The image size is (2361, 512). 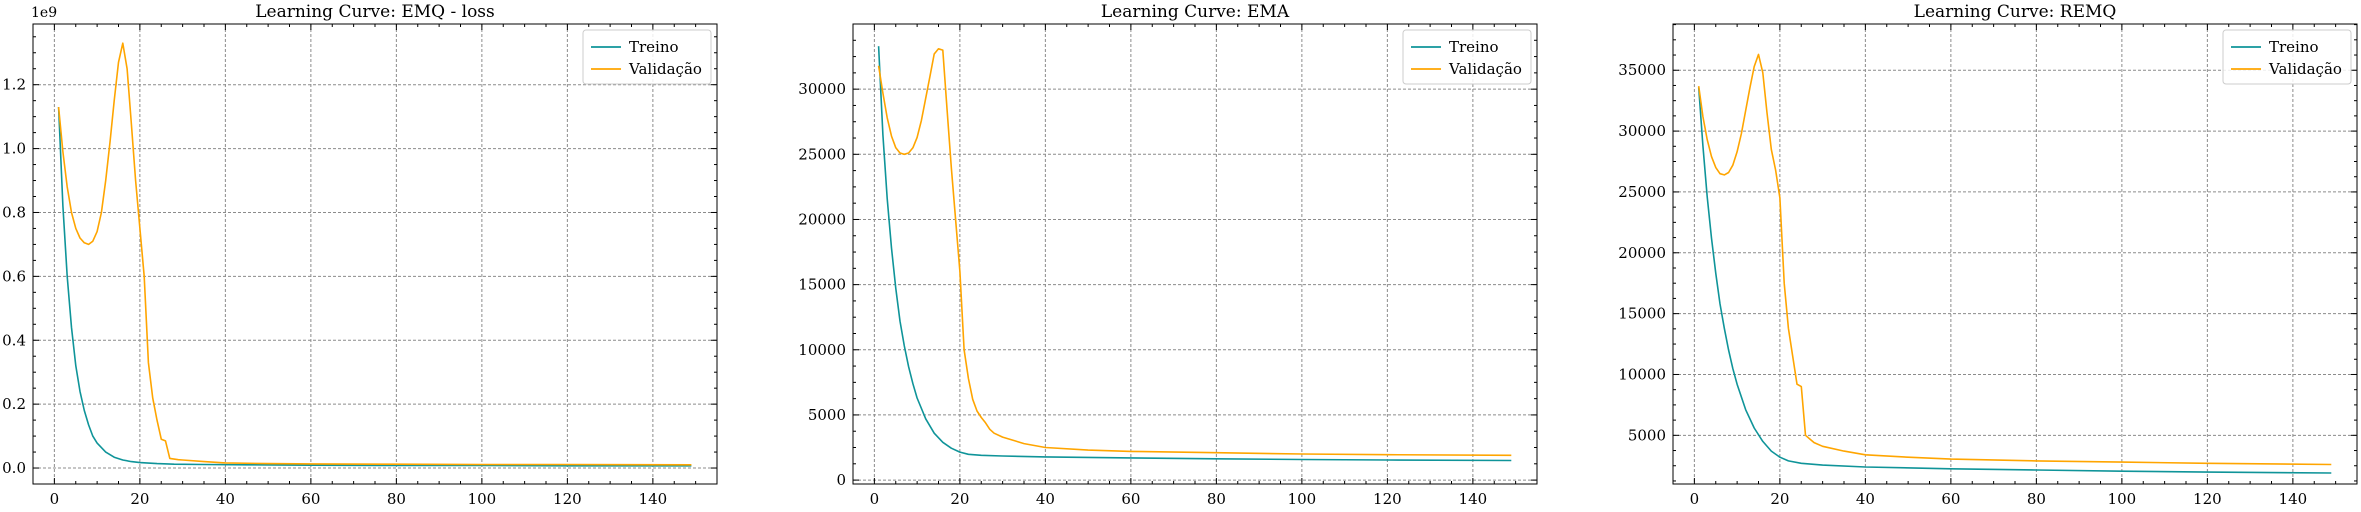 What do you see at coordinates (14, 276) in the screenshot?
I see `y-tick-label: 0.6` at bounding box center [14, 276].